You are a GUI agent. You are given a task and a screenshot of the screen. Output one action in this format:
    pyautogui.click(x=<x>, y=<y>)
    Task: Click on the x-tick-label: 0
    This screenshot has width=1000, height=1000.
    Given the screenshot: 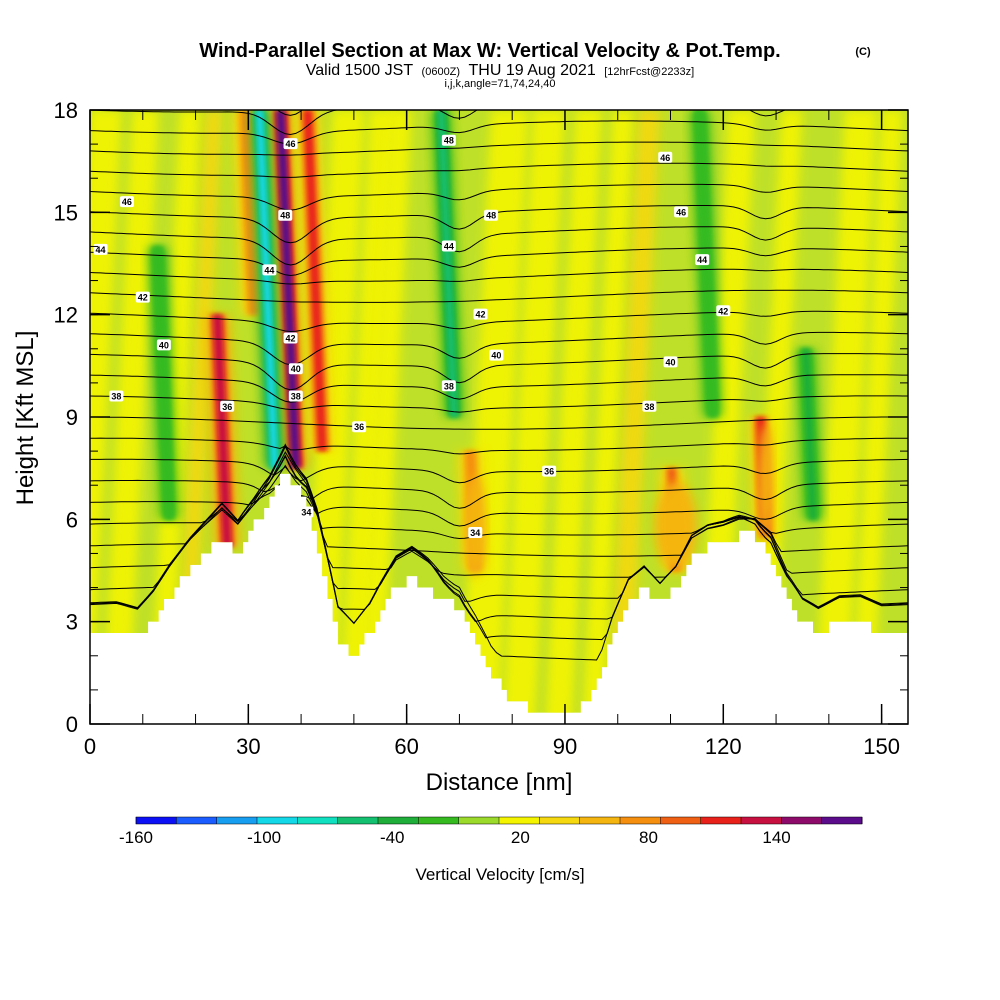 What is the action you would take?
    pyautogui.click(x=90, y=746)
    